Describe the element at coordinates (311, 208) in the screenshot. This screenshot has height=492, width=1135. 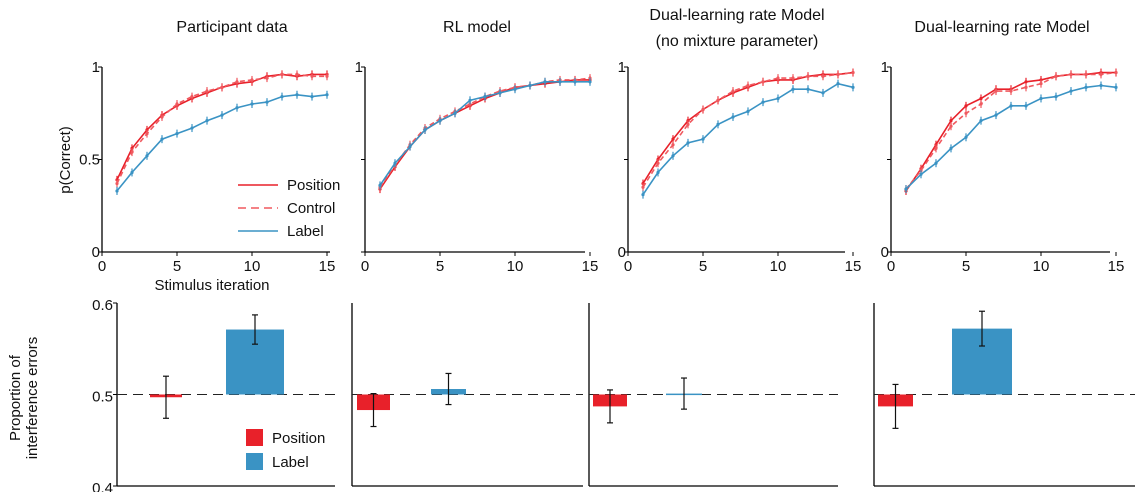
I see `legend-label: Control` at that location.